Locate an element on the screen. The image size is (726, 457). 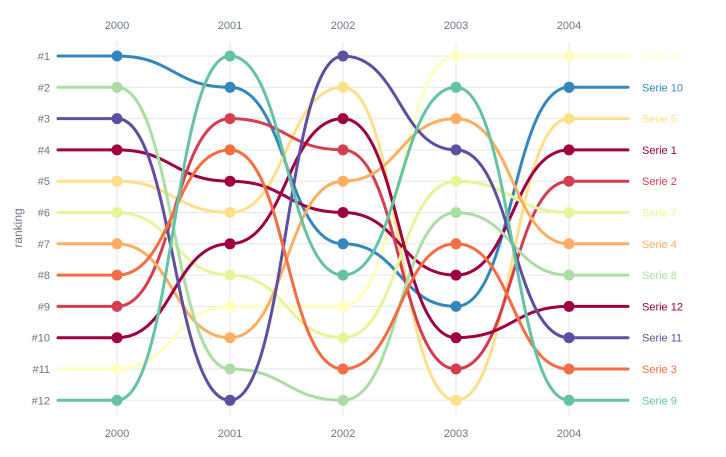
y-tick-label: #7 is located at coordinates (44, 245).